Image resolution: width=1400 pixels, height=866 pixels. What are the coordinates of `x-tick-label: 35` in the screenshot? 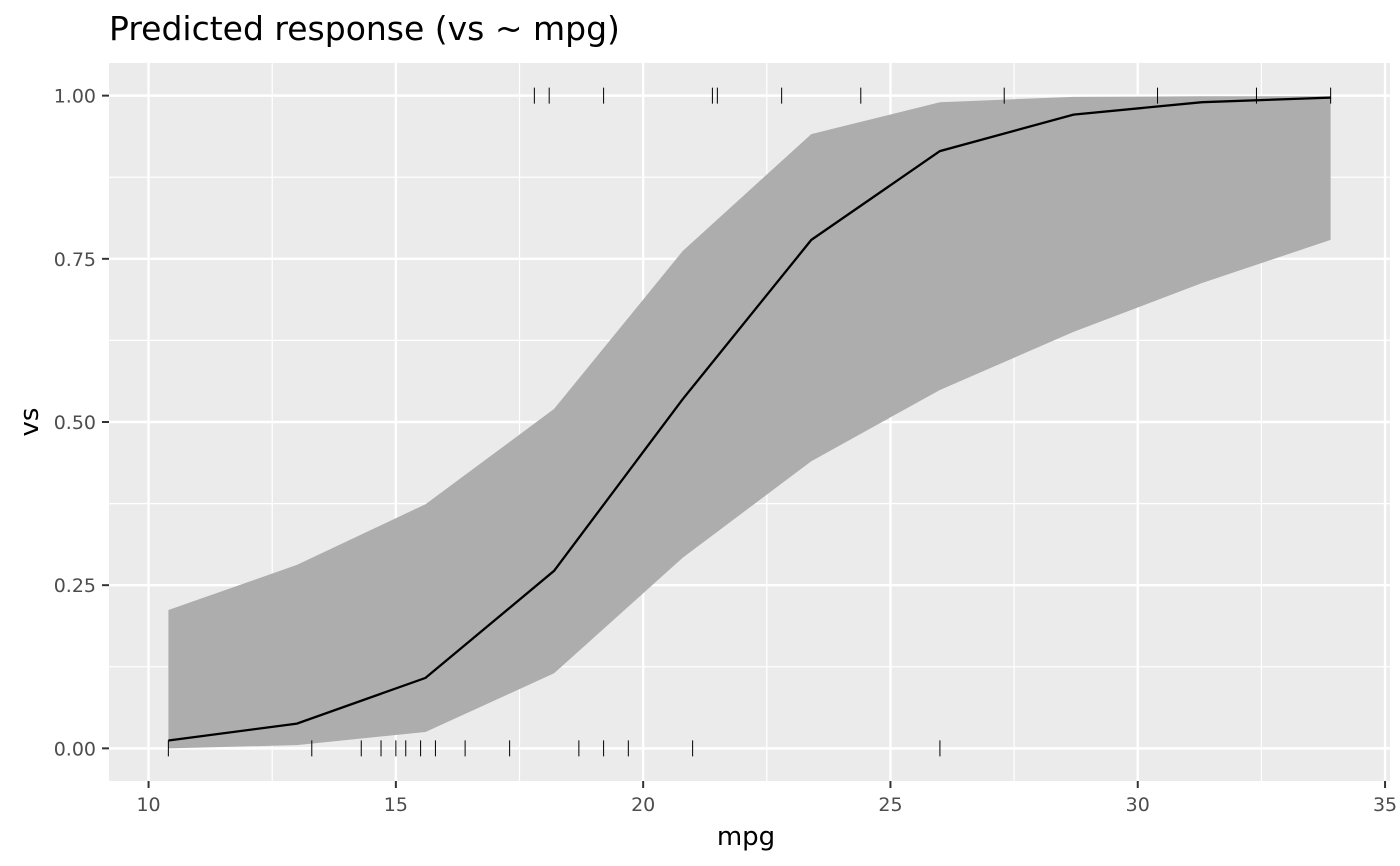 It's located at (1385, 805).